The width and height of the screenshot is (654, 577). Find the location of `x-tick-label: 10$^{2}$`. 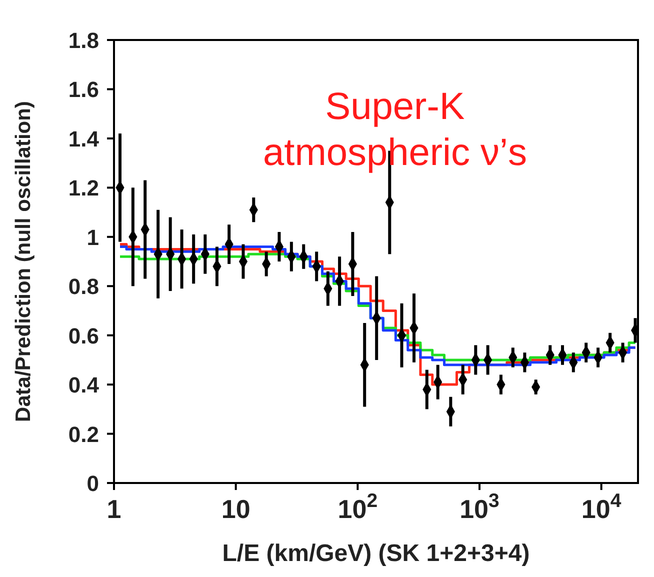

x-tick-label: 10$^{2}$ is located at coordinates (358, 507).